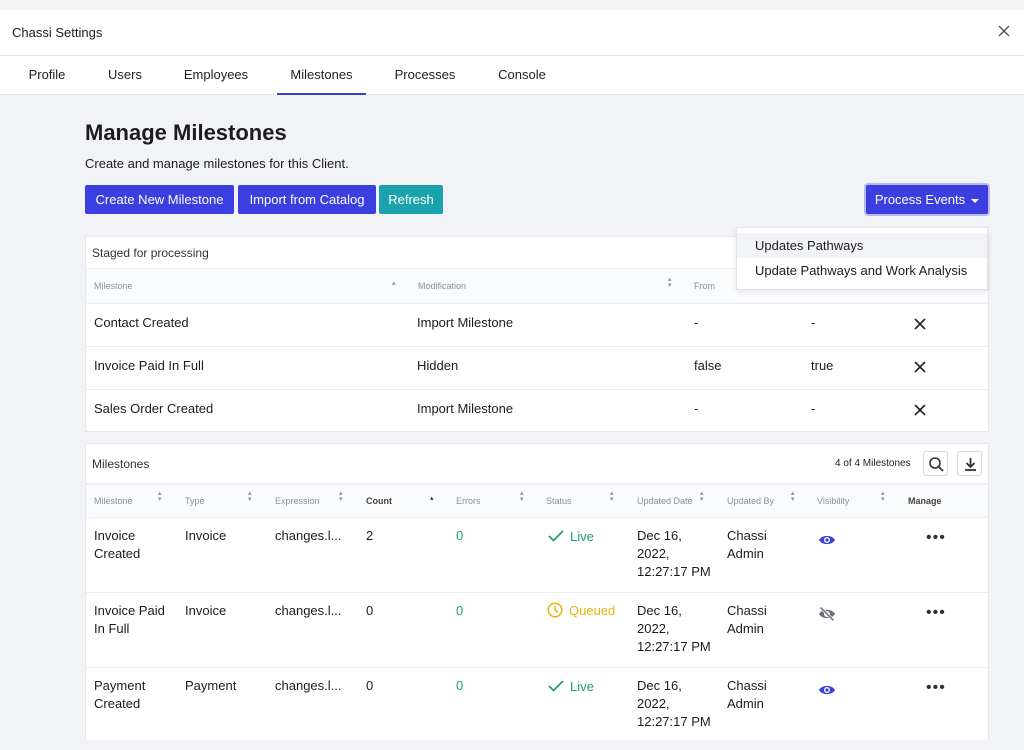  I want to click on window-title: Chassi Settings, so click(57, 32).